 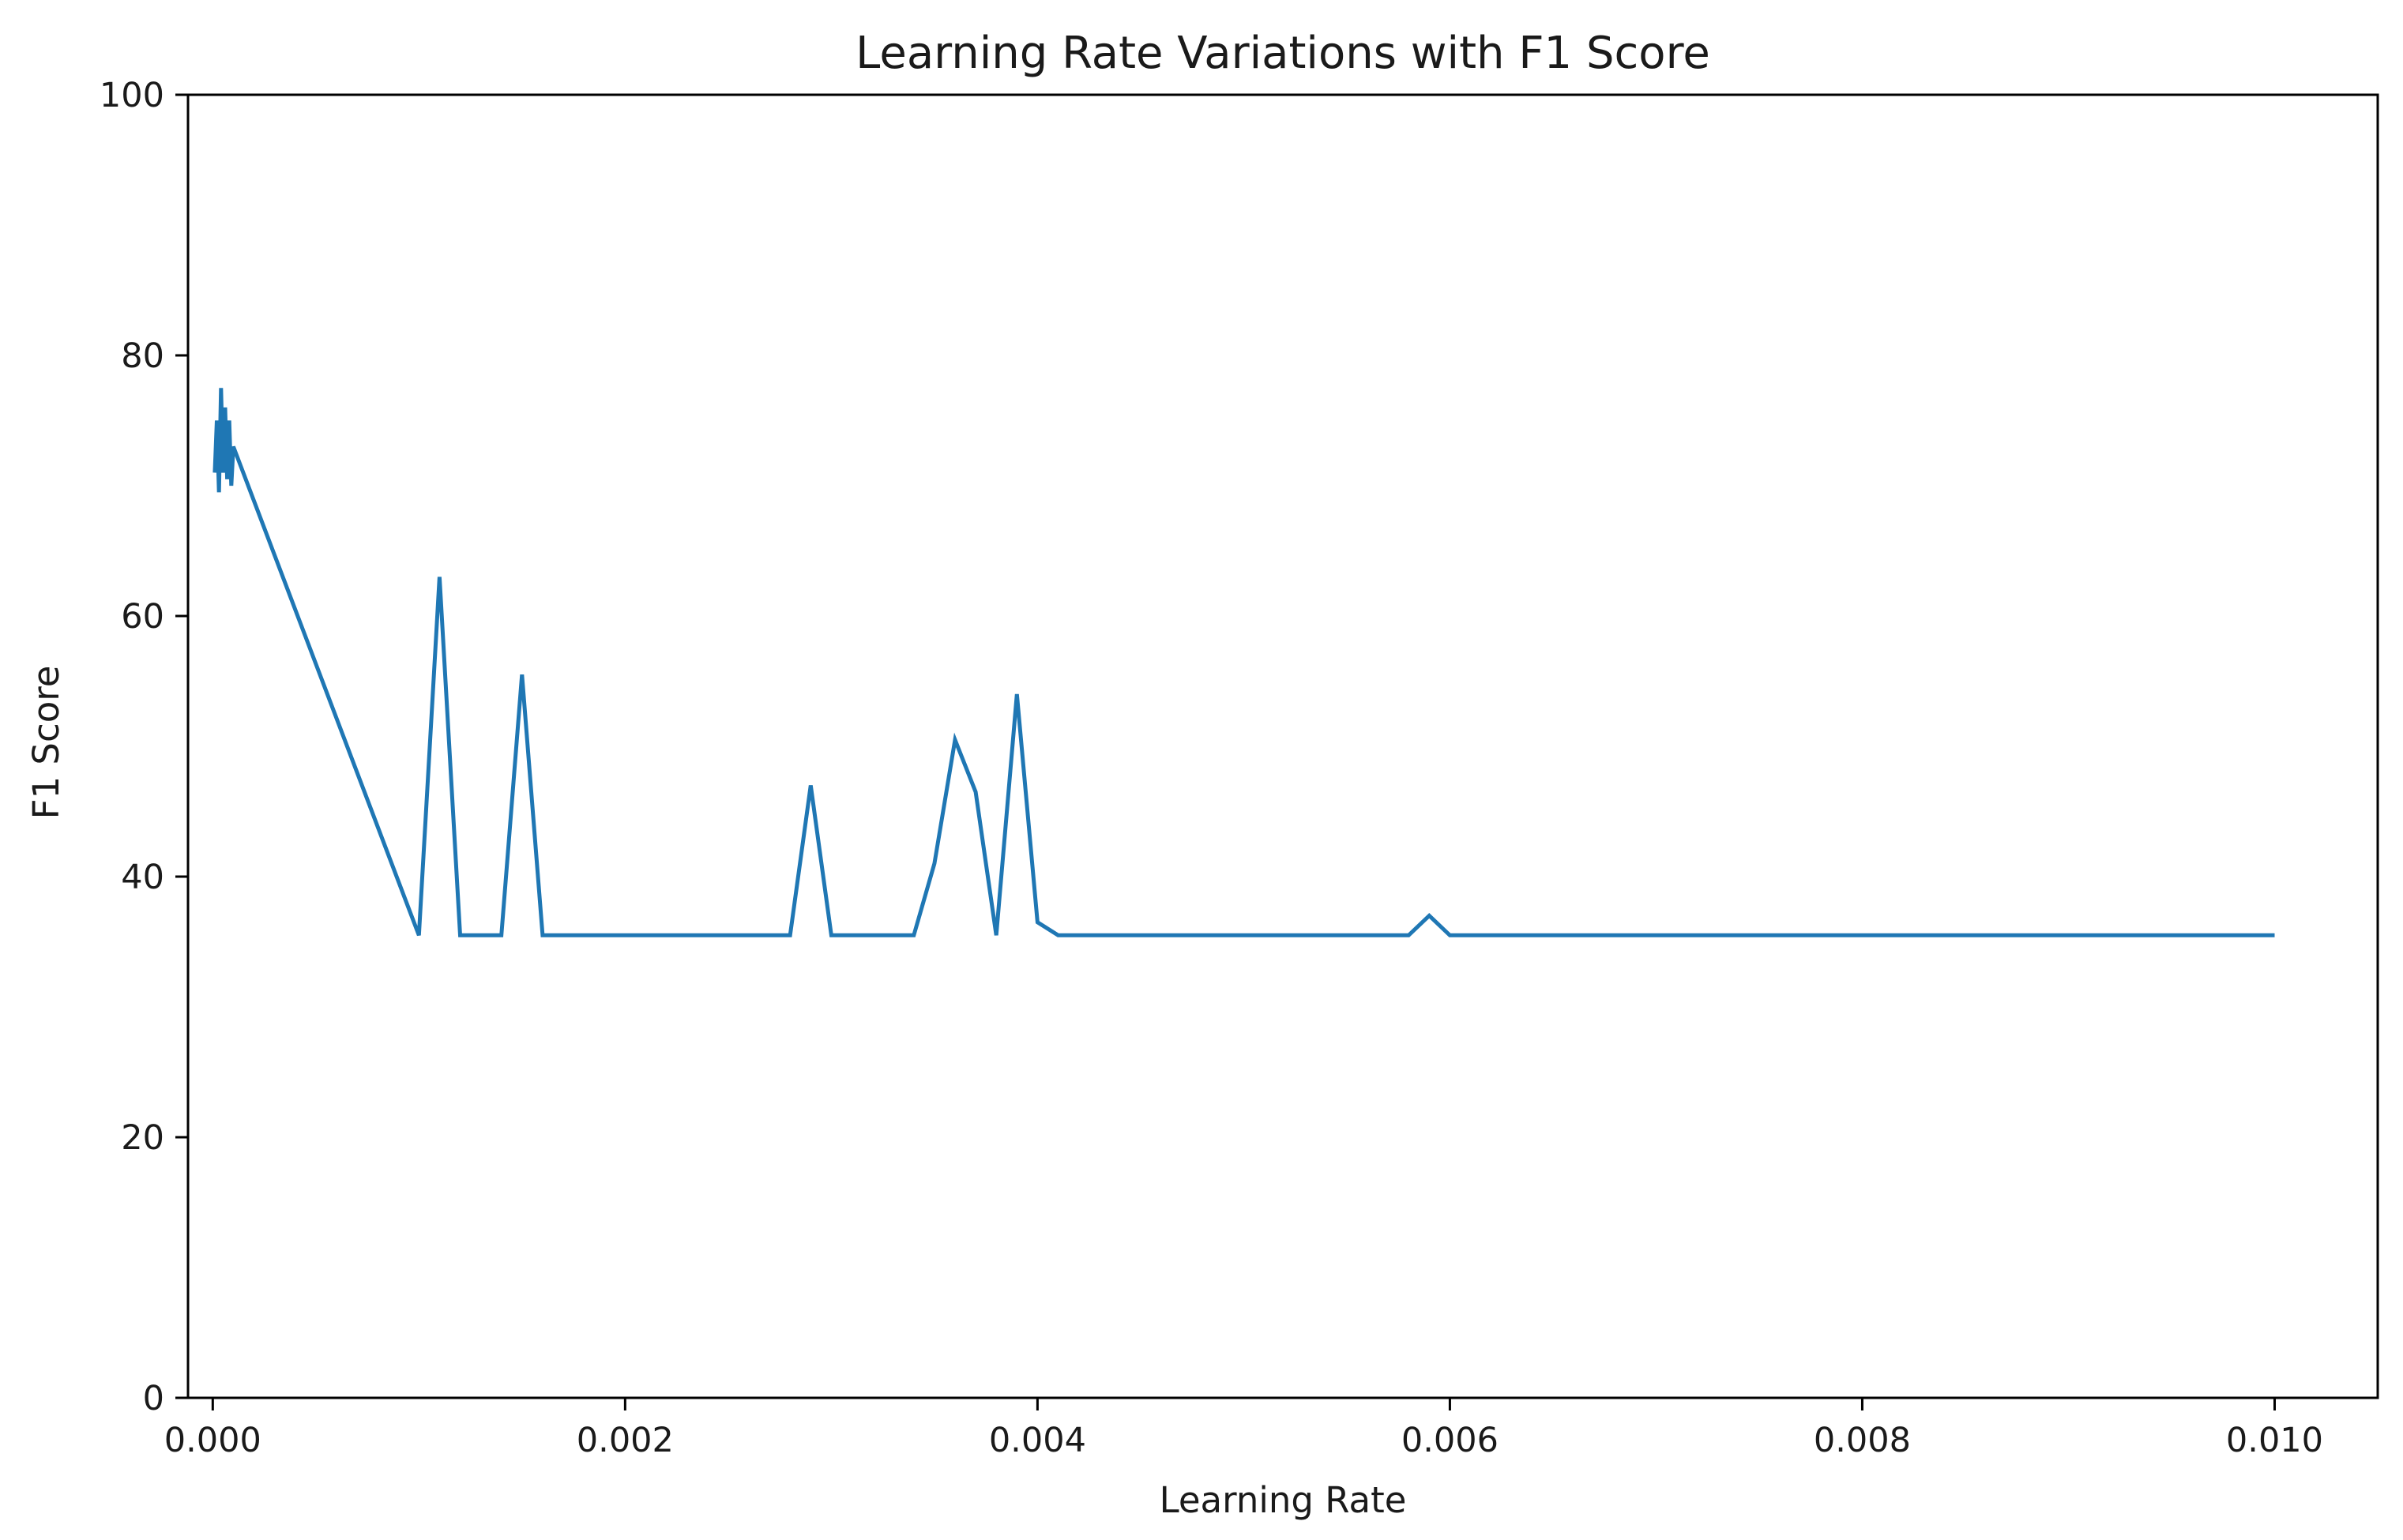 I want to click on y-tick-label: 80, so click(x=142, y=356).